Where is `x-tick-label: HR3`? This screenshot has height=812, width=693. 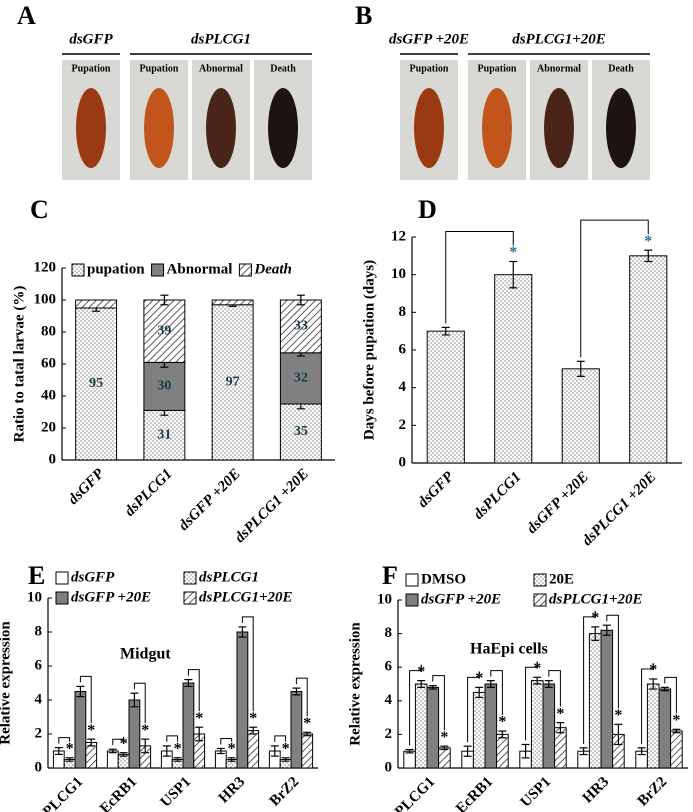
x-tick-label: HR3 is located at coordinates (596, 790).